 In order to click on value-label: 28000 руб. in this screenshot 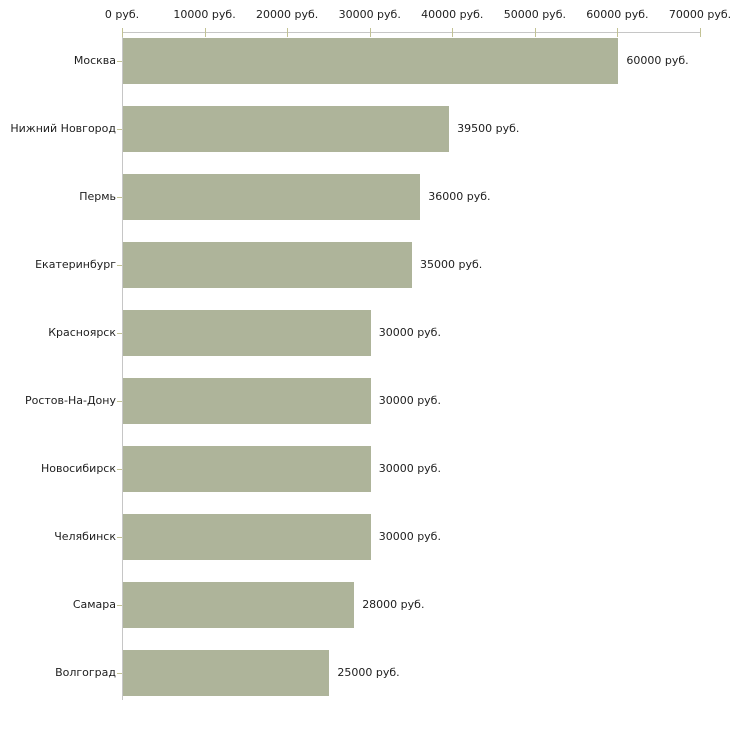, I will do `click(393, 604)`.